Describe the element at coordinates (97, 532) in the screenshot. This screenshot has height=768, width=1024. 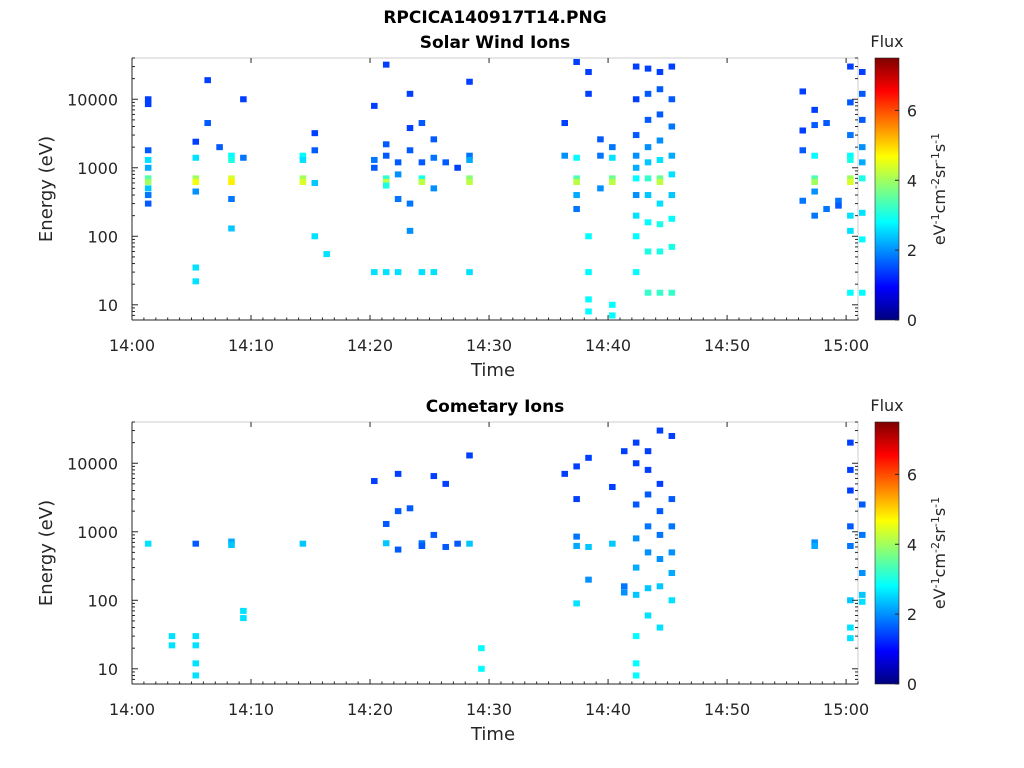
I see `y-tick-label: 1000` at that location.